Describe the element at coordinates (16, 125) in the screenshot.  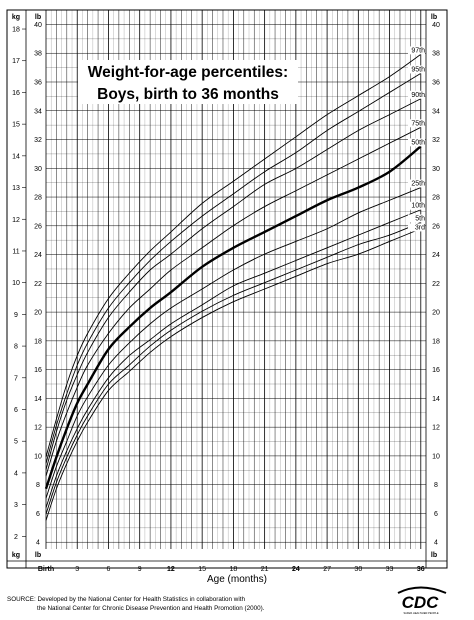
I see `kg-tick-label: 15` at that location.